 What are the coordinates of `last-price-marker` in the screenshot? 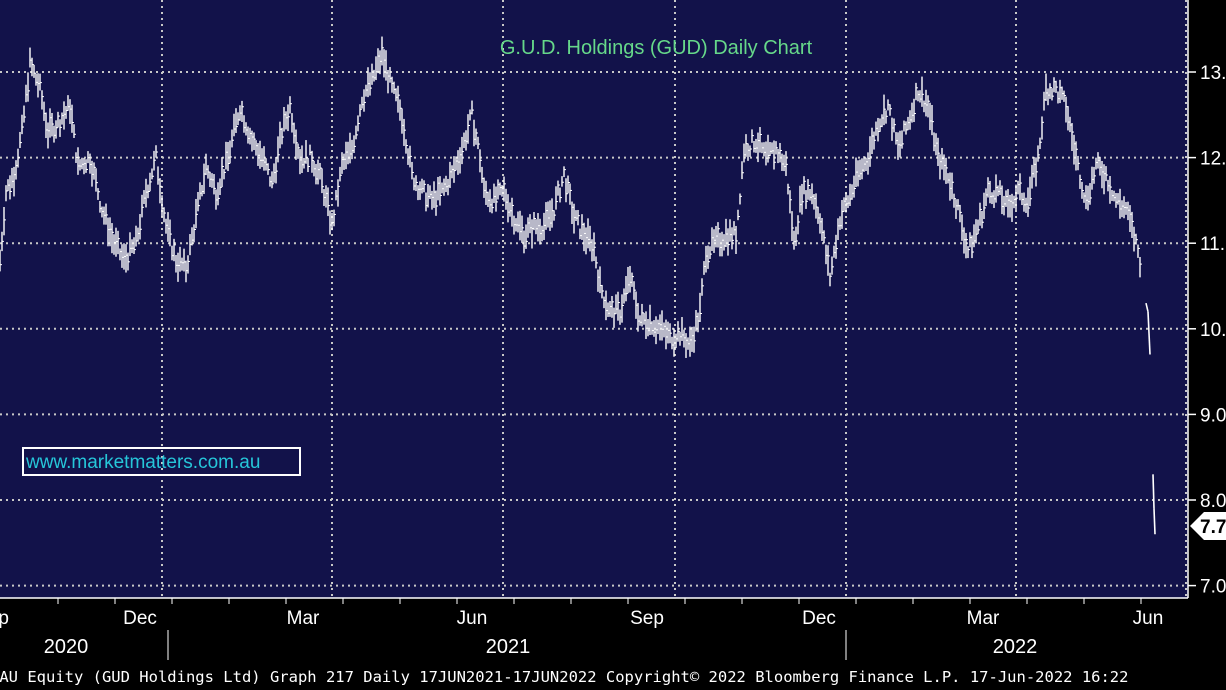 It's located at (1208, 526).